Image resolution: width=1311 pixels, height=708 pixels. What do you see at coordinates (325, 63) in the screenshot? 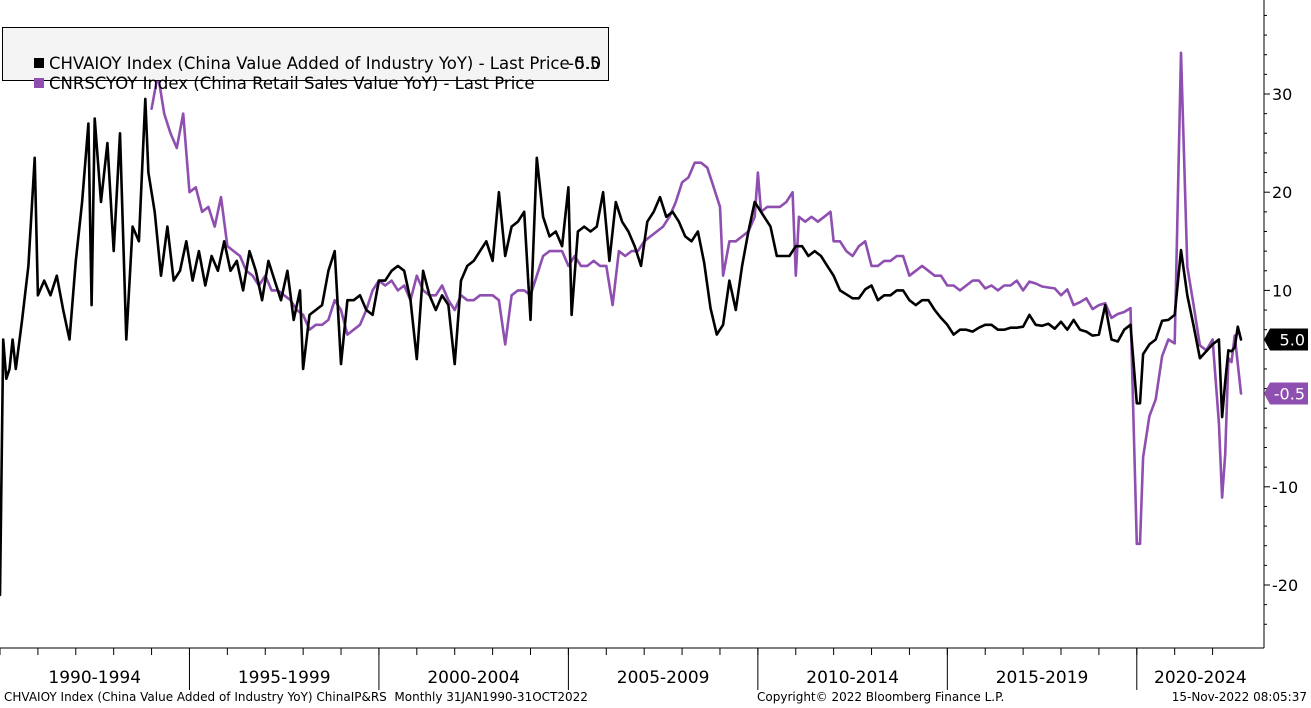
I see `legend-description: (China Value Added of Industry YoY)` at bounding box center [325, 63].